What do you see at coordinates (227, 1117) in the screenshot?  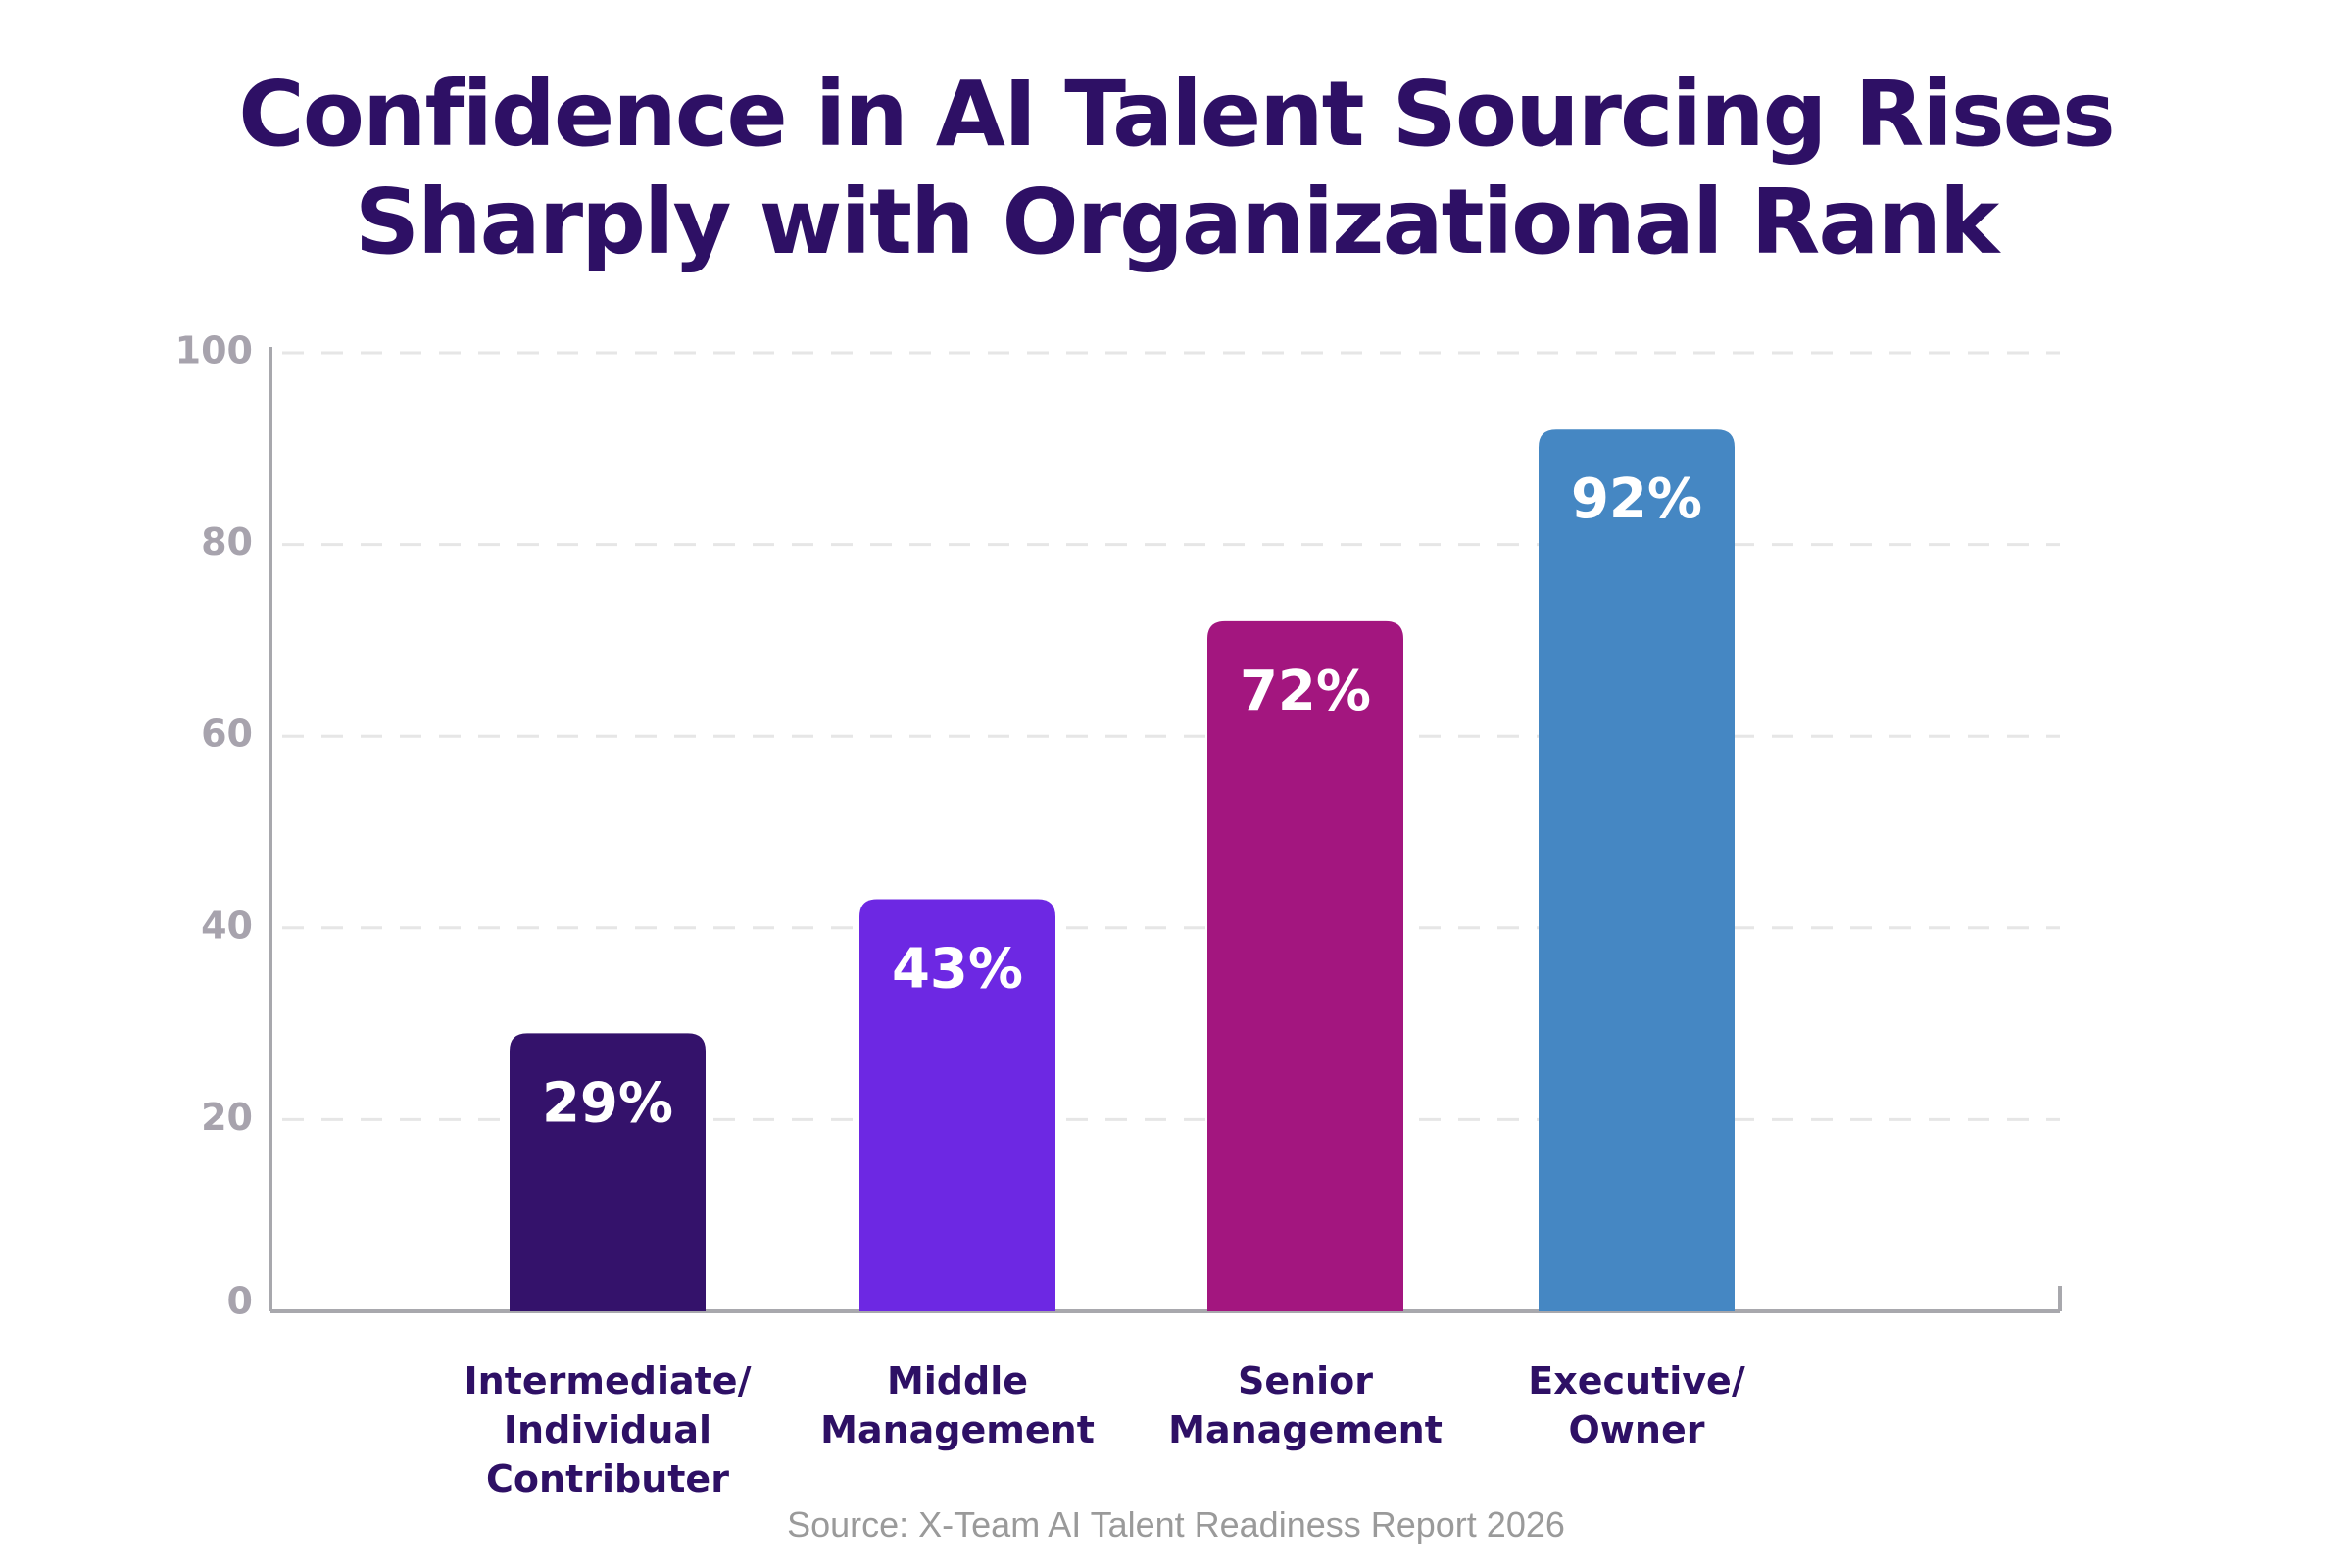 I see `y-tick-label: 20` at bounding box center [227, 1117].